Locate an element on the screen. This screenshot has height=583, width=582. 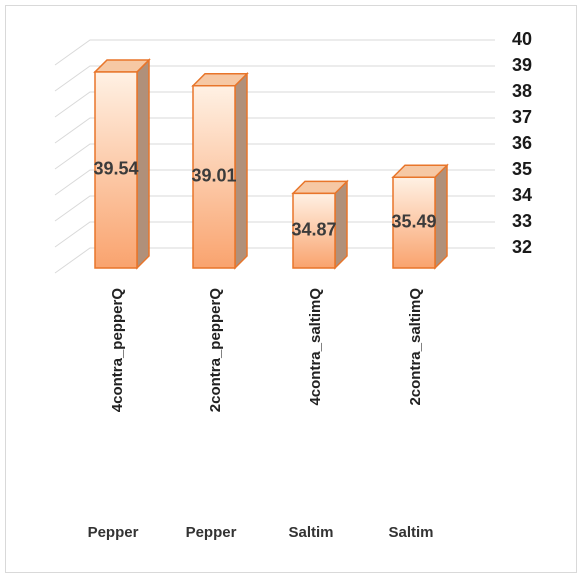
value-label: 35.49 is located at coordinates (413, 221).